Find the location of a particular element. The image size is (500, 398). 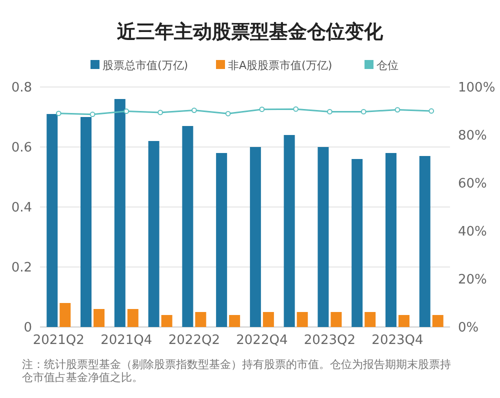

x-tick-label: 2021Q2 is located at coordinates (58, 340).